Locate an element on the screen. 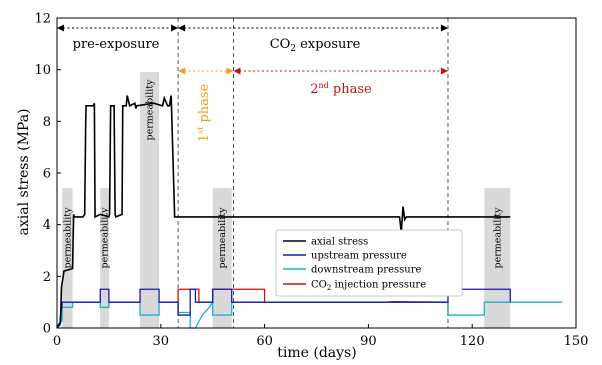  y-tick-label: 2 is located at coordinates (47, 277).